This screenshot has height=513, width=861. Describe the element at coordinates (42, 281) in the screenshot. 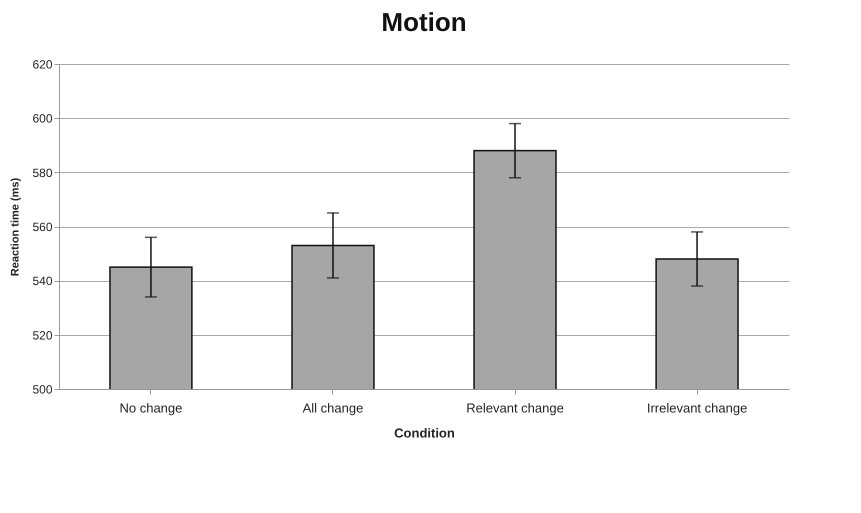

I see `y-tick-label: 540` at that location.